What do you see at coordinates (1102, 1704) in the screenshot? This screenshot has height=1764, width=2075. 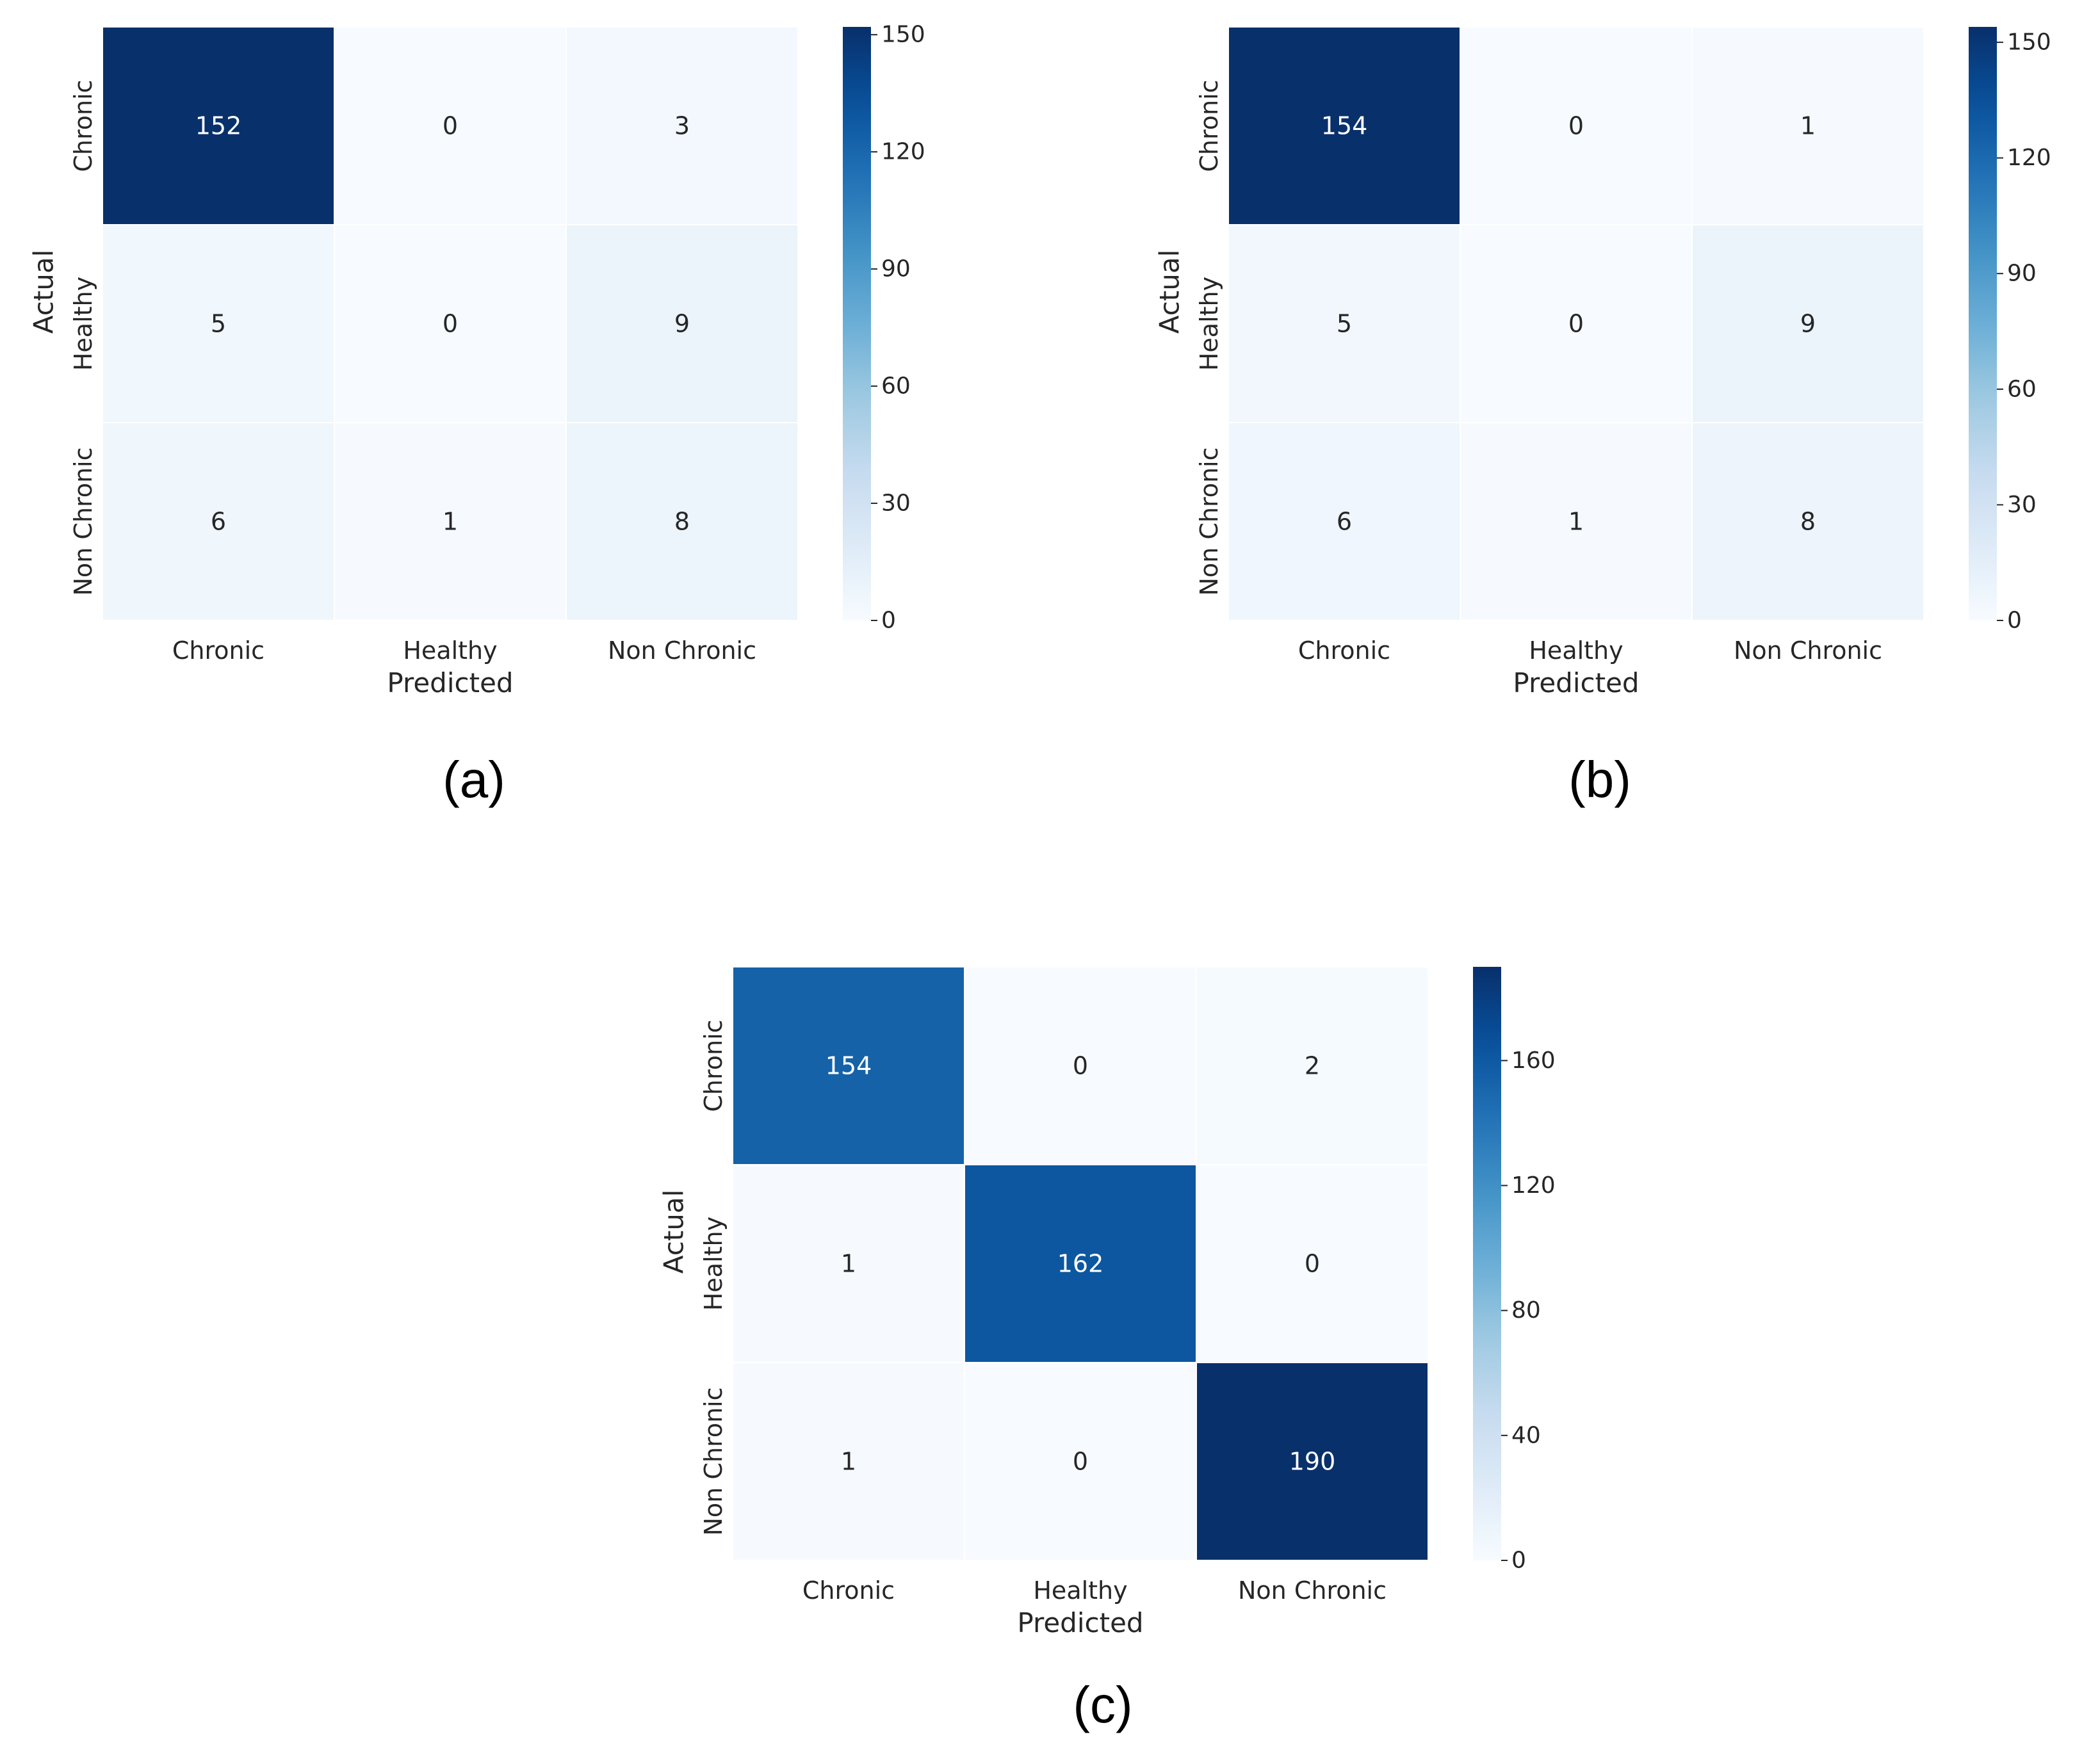 I see `panel-label: (c)` at bounding box center [1102, 1704].